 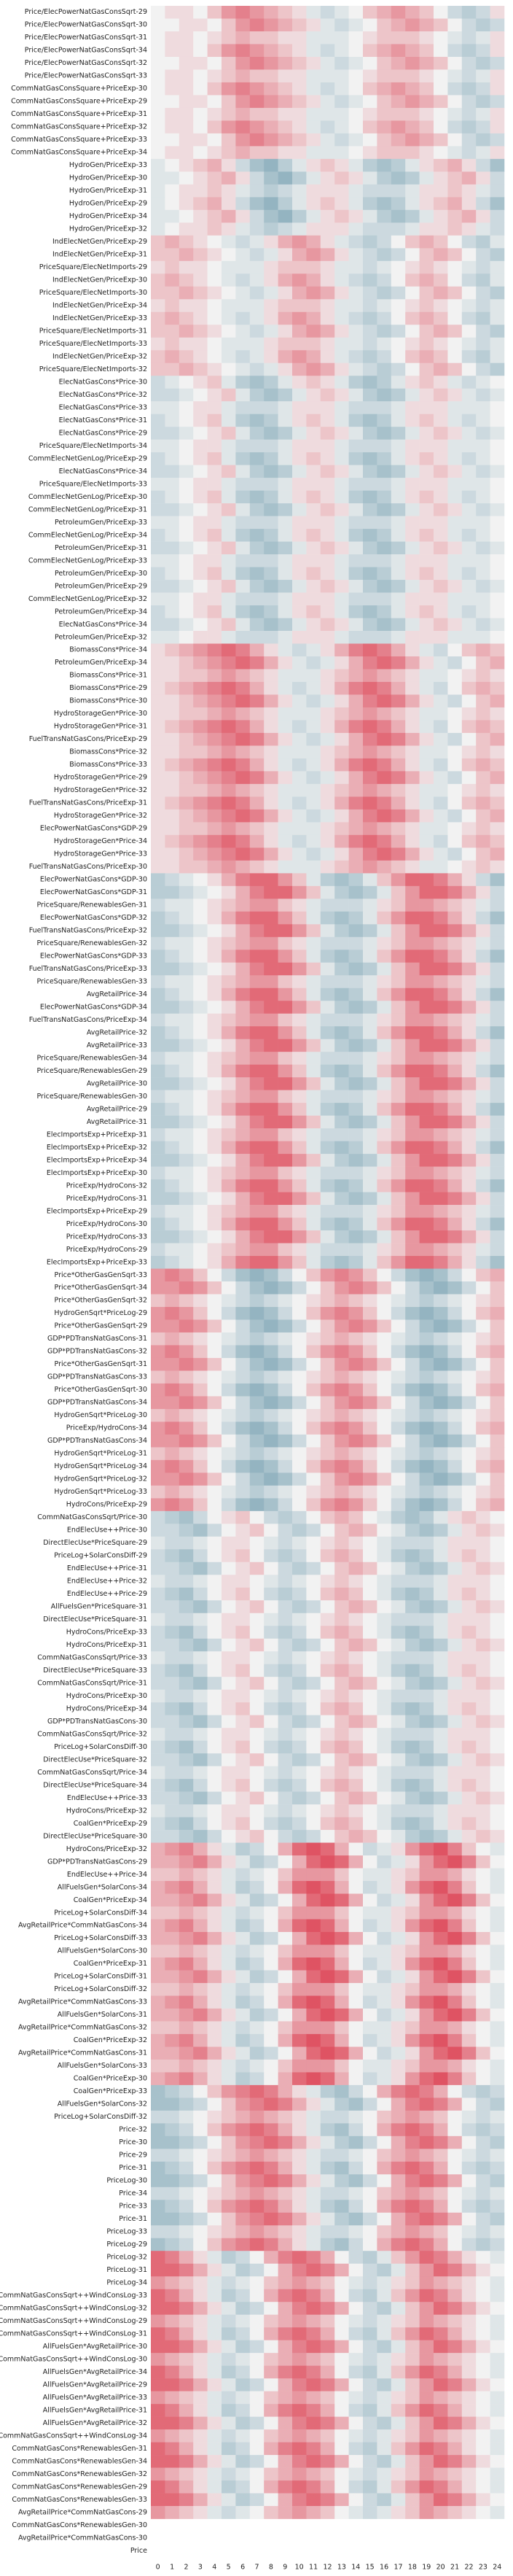 I want to click on y-tick-label: Price/ElecPowerNatGasConsSqrt-29, so click(x=86, y=12).